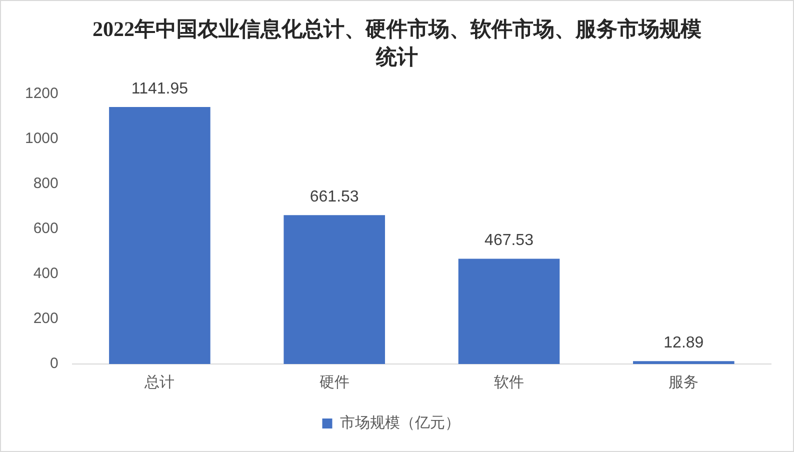 This screenshot has height=452, width=794. What do you see at coordinates (334, 383) in the screenshot?
I see `x-tick-label: 硬件` at bounding box center [334, 383].